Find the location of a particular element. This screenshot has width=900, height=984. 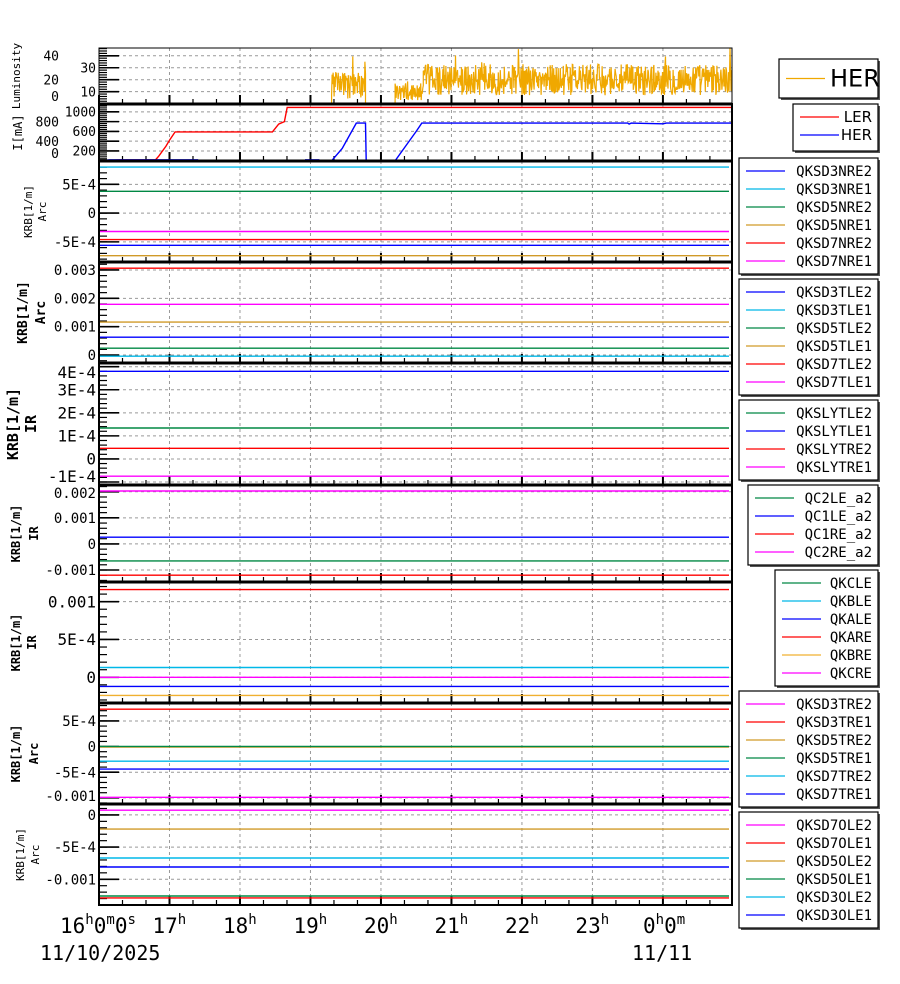

y-tick-label: 3E-4 is located at coordinates (76, 390).